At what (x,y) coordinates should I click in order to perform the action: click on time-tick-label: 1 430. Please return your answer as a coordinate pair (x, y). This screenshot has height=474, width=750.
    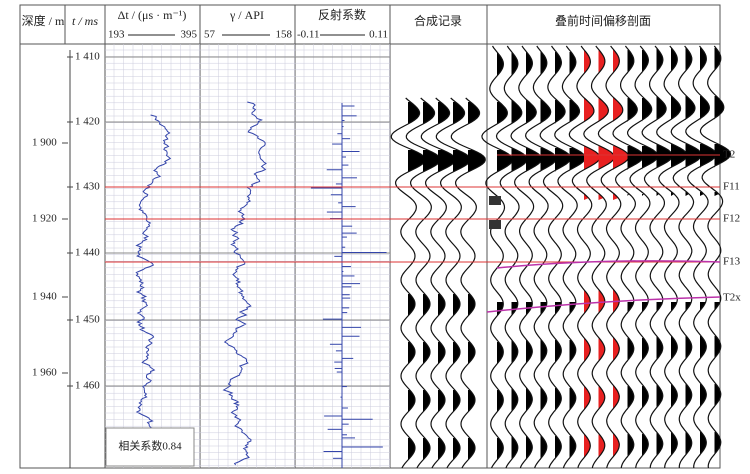
    Looking at the image, I should click on (87, 187).